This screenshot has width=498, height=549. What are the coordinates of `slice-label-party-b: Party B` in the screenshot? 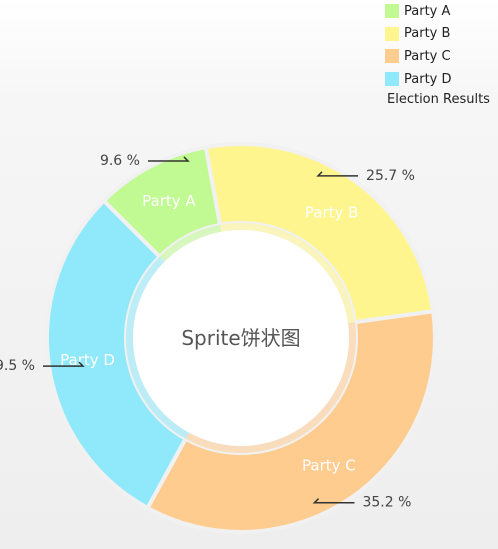 It's located at (332, 212).